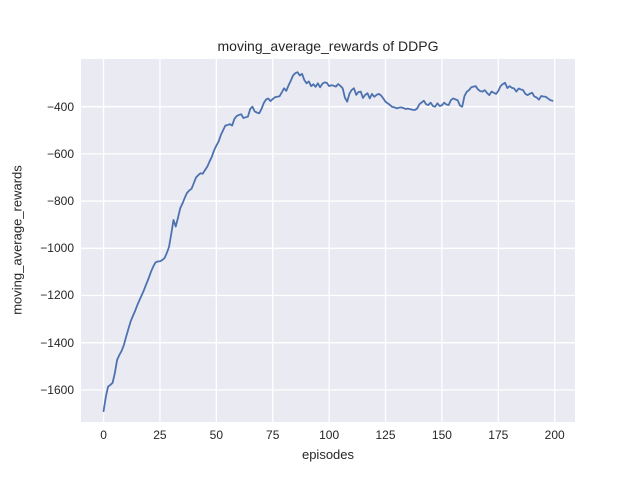  I want to click on y-tick-label: −1600, so click(57, 389).